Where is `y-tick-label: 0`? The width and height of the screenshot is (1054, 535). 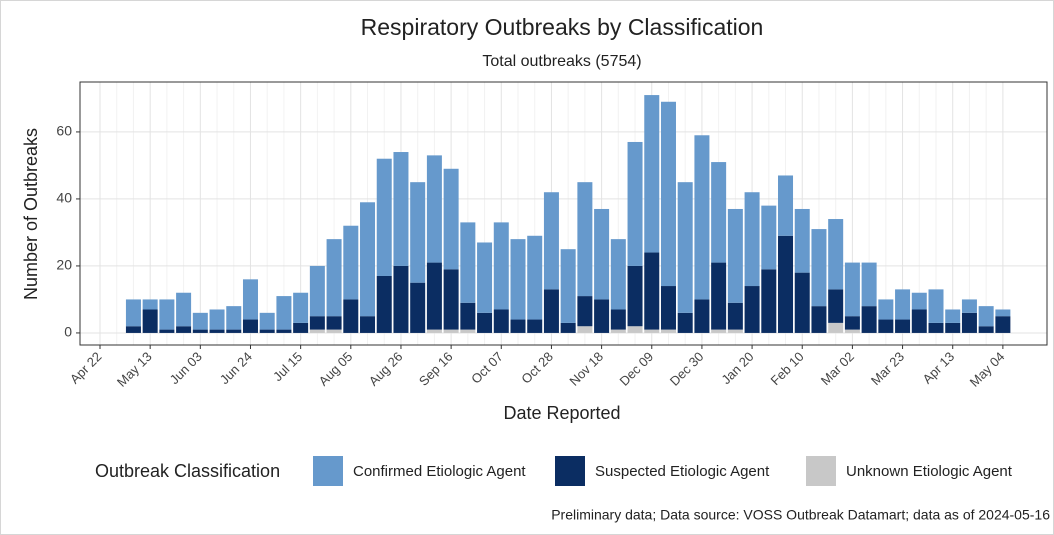 y-tick-label: 0 is located at coordinates (68, 332).